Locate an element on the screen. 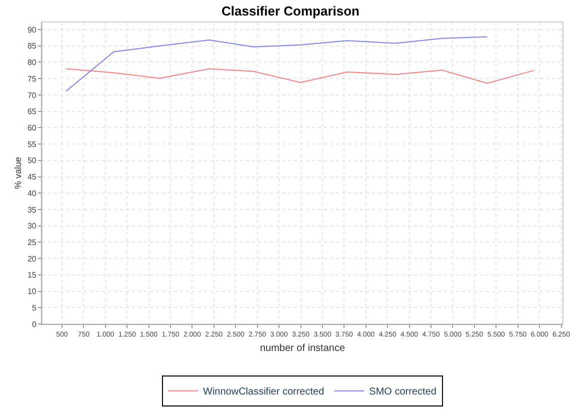 The image size is (581, 418). y-tick-label: 80 is located at coordinates (32, 63).